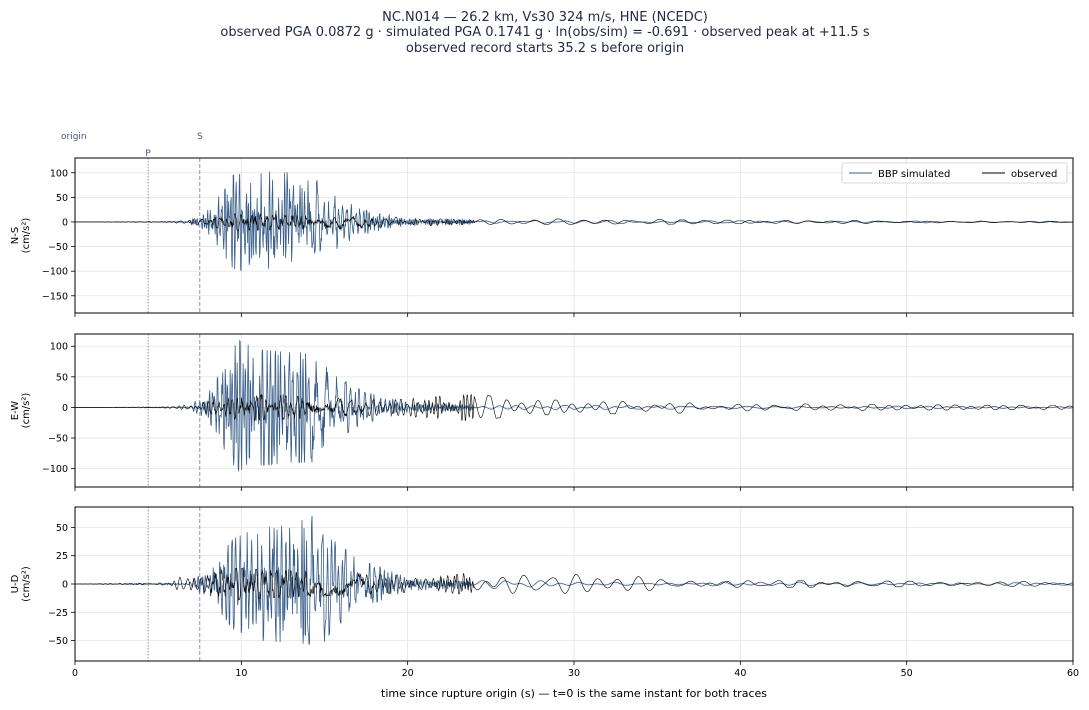 The height and width of the screenshot is (710, 1089). I want to click on x-tick-label: 50, so click(907, 673).